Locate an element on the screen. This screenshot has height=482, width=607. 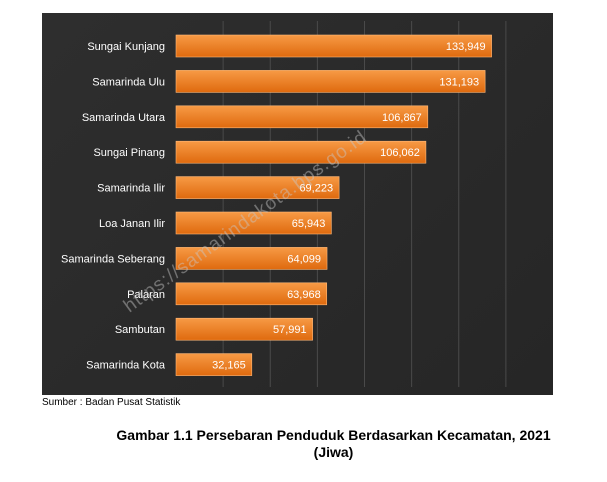
data-label: 64,099 is located at coordinates (304, 259).